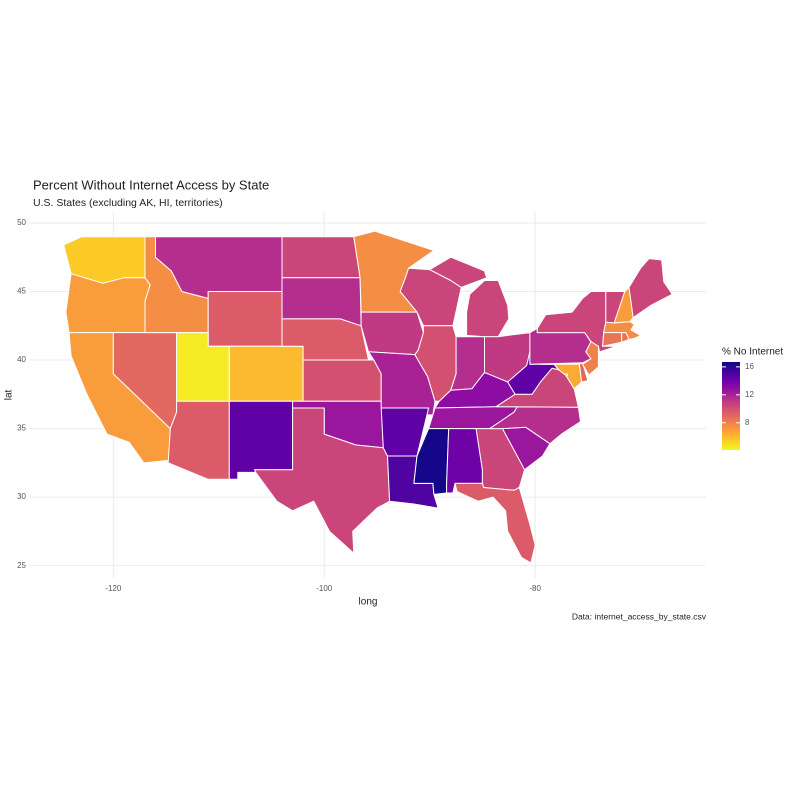  Describe the element at coordinates (749, 366) in the screenshot. I see `colorbar-tick-label: 16` at that location.